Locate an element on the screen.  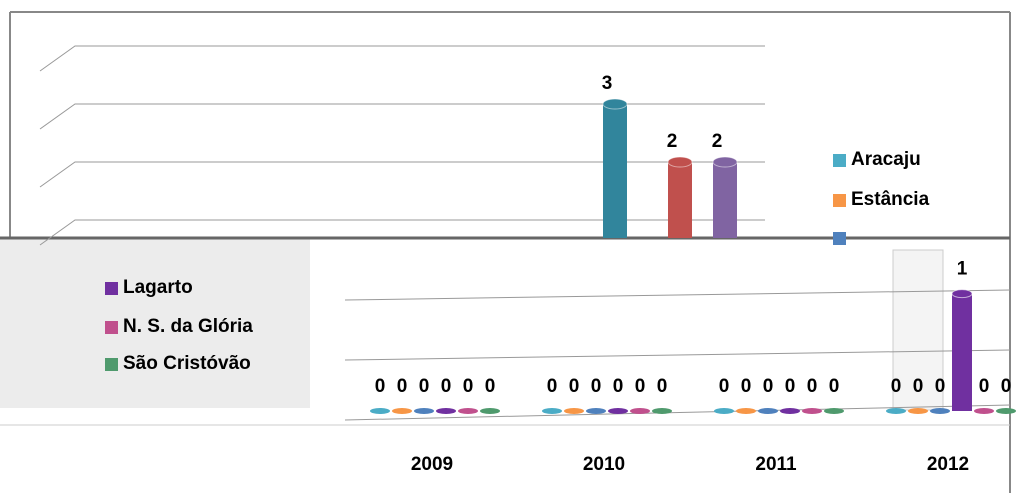
legend-label: São Cristóvão is located at coordinates (187, 363).